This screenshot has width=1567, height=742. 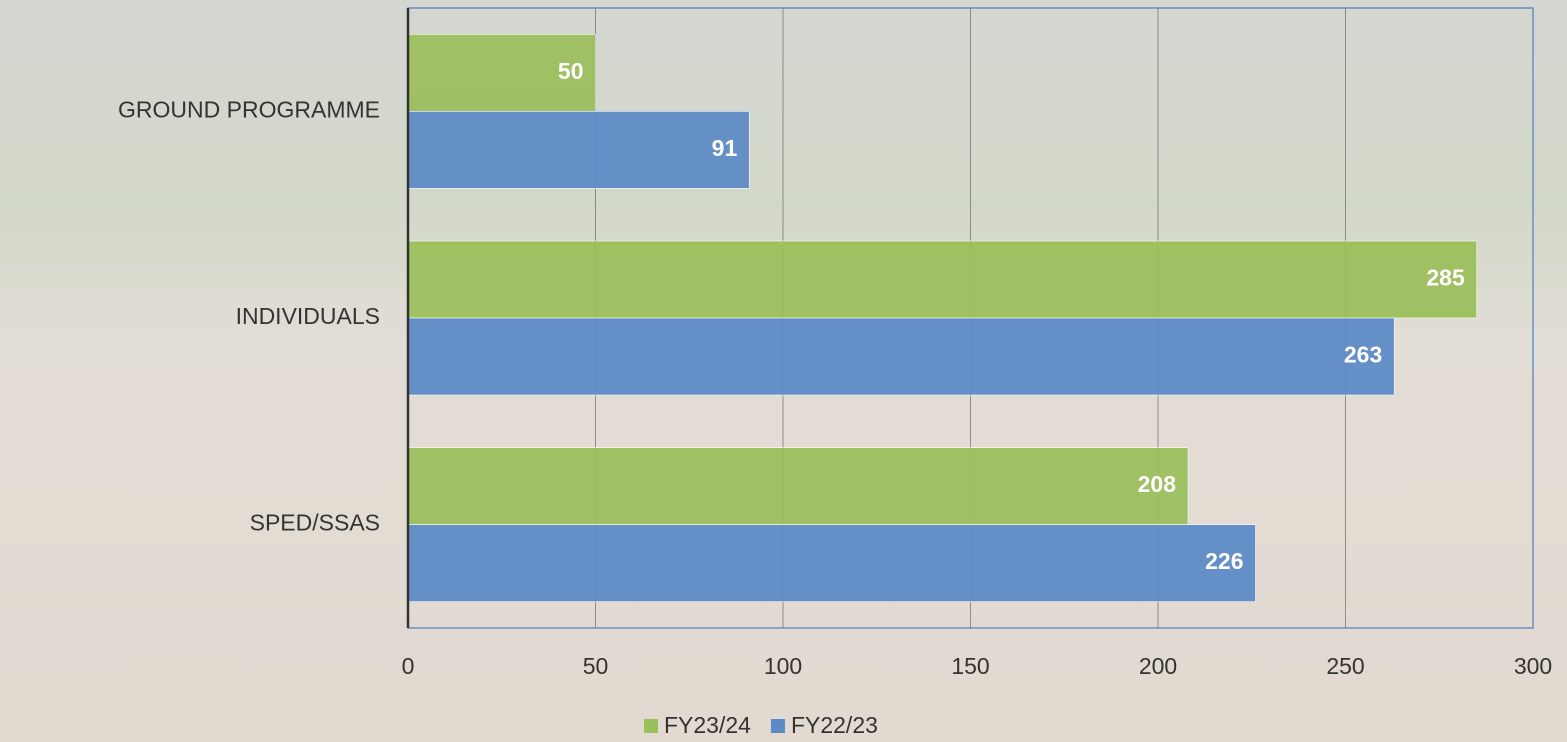 I want to click on x-tick-label: 50, so click(x=596, y=666).